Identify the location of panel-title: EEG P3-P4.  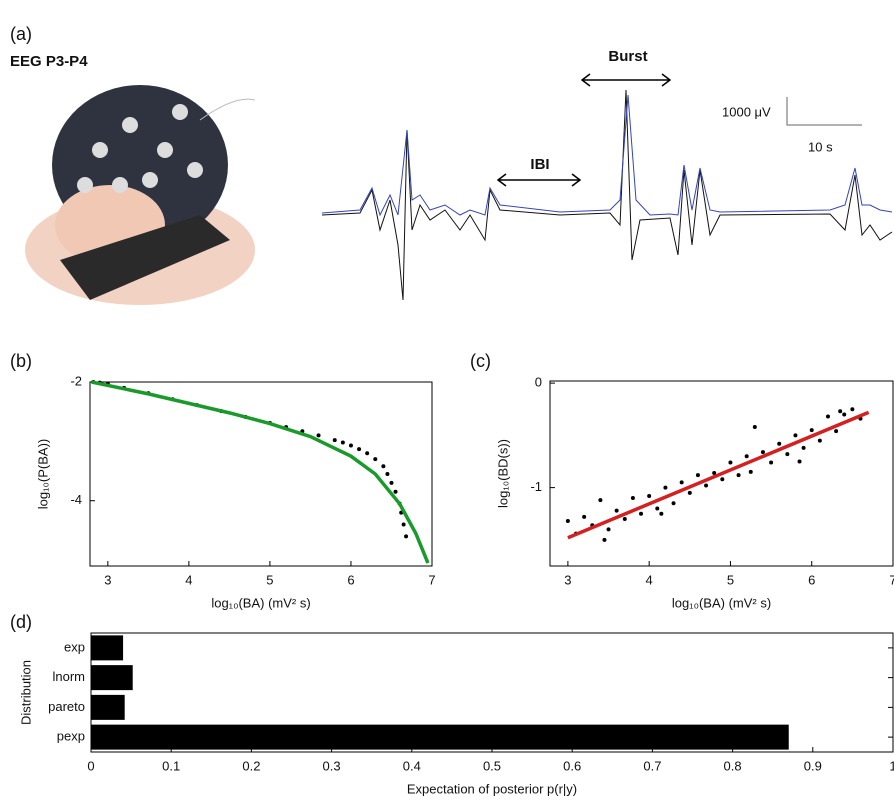
(49, 61).